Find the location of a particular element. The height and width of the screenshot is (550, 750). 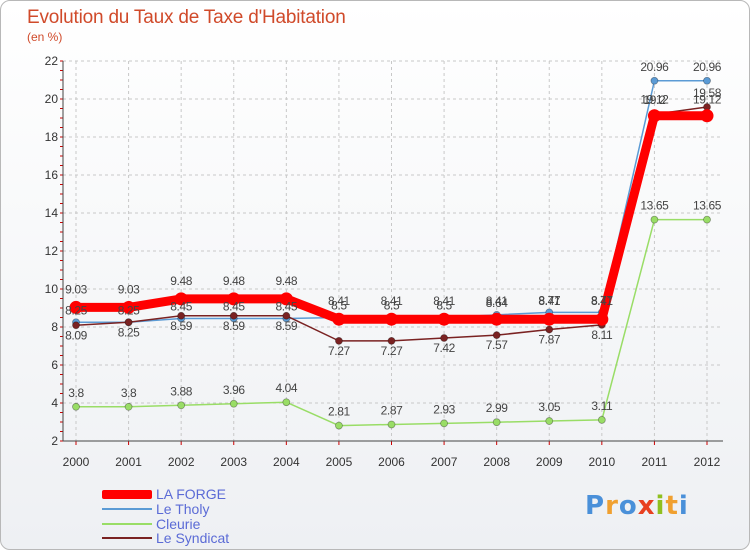

data-label-cleurie: 13.65 is located at coordinates (654, 206).